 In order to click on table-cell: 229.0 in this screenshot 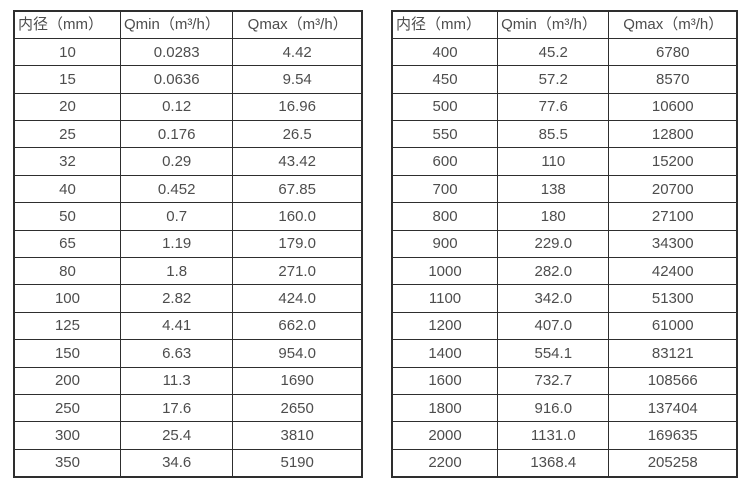, I will do `click(553, 244)`.